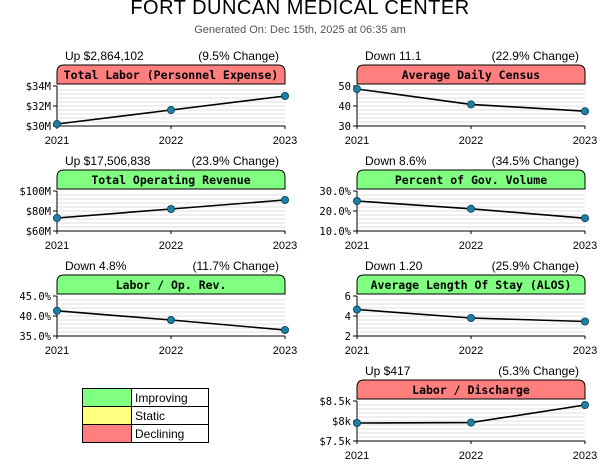 The image size is (600, 465). I want to click on y-tick-label: 35.0%, so click(35, 337).